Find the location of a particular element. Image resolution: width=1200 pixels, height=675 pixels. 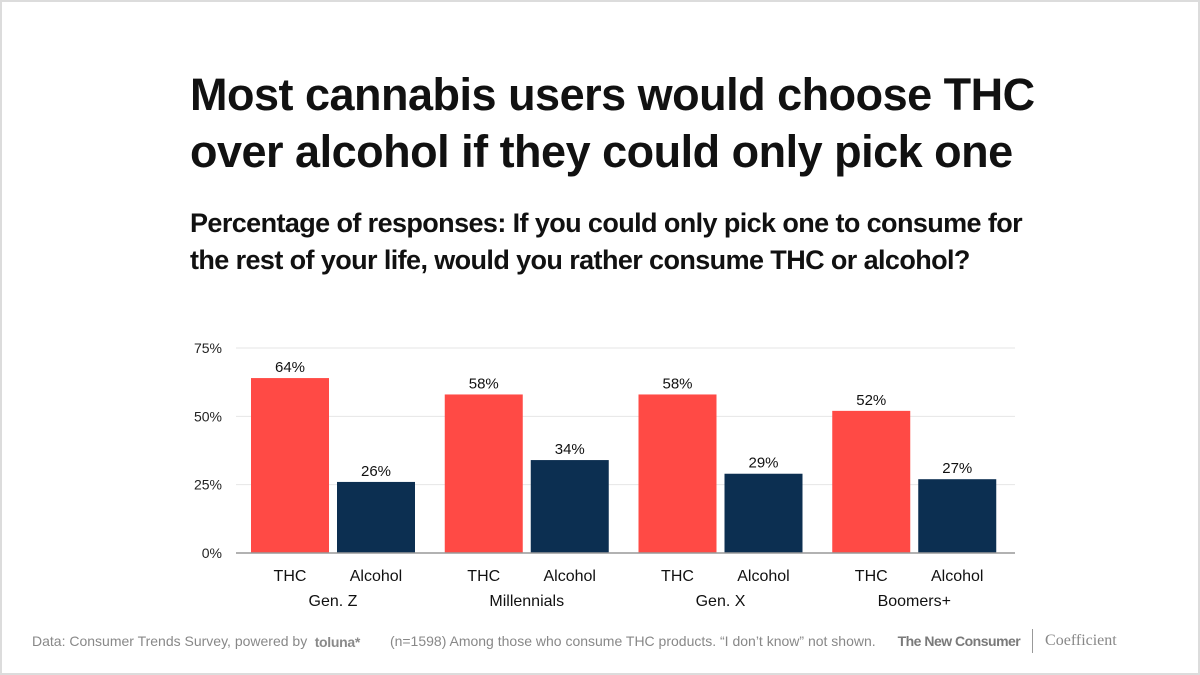

bar-alcohol-gen-z is located at coordinates (376, 517).